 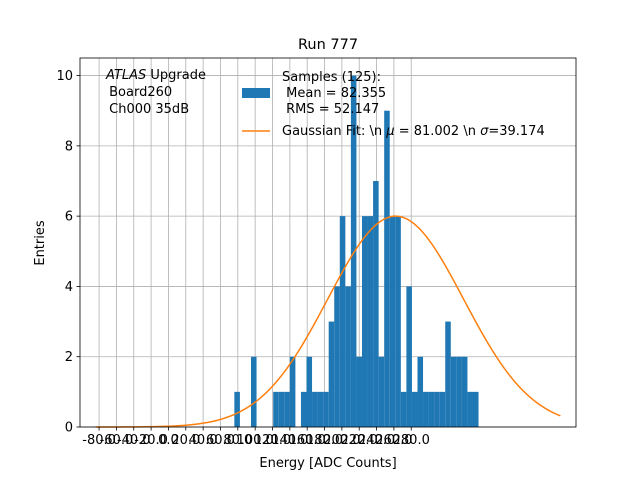 I want to click on y-axis-label: Entries, so click(x=40, y=243).